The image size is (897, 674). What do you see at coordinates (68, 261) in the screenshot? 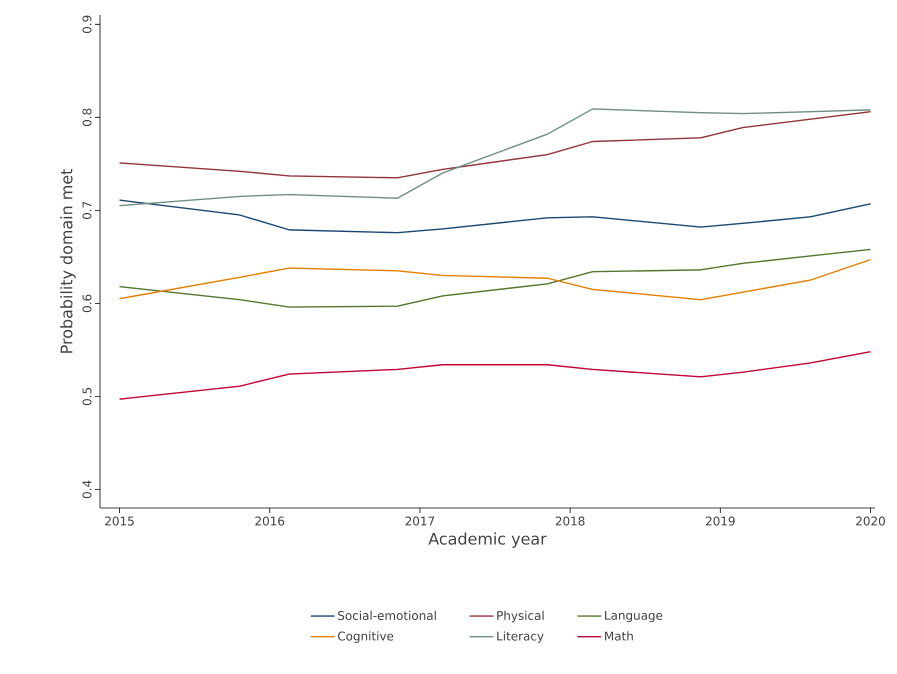
I see `y-axis-title: Probability domain met` at bounding box center [68, 261].